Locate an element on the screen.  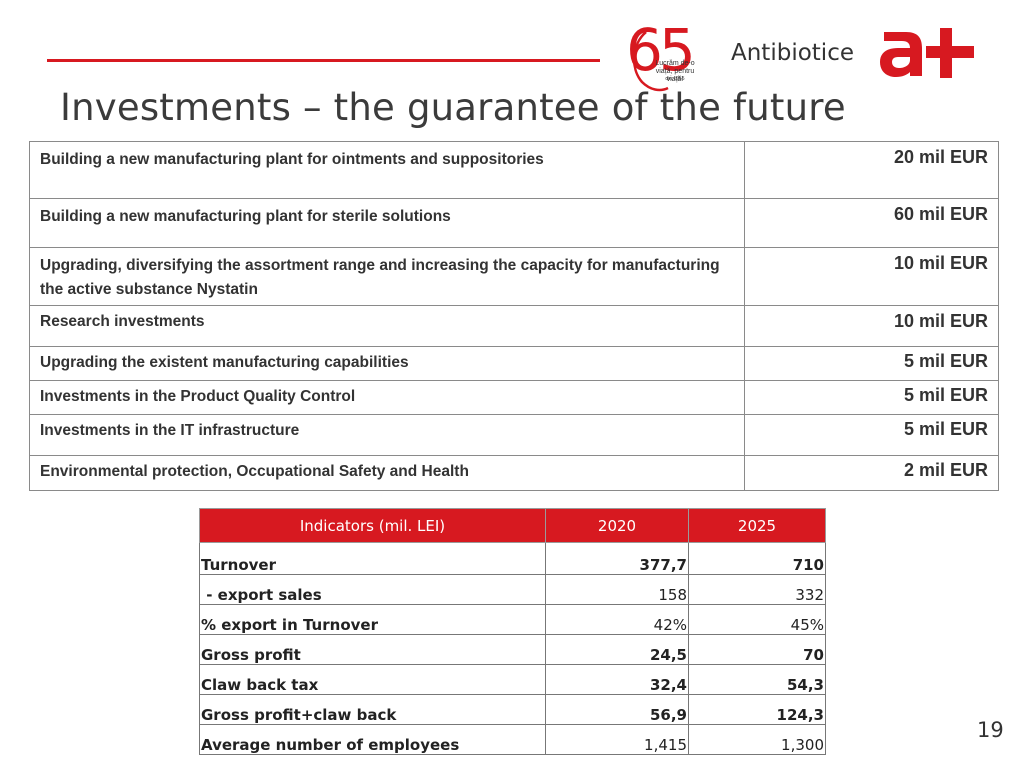
table-row: Average number of employees 1,415 1,300 is located at coordinates (512, 739).